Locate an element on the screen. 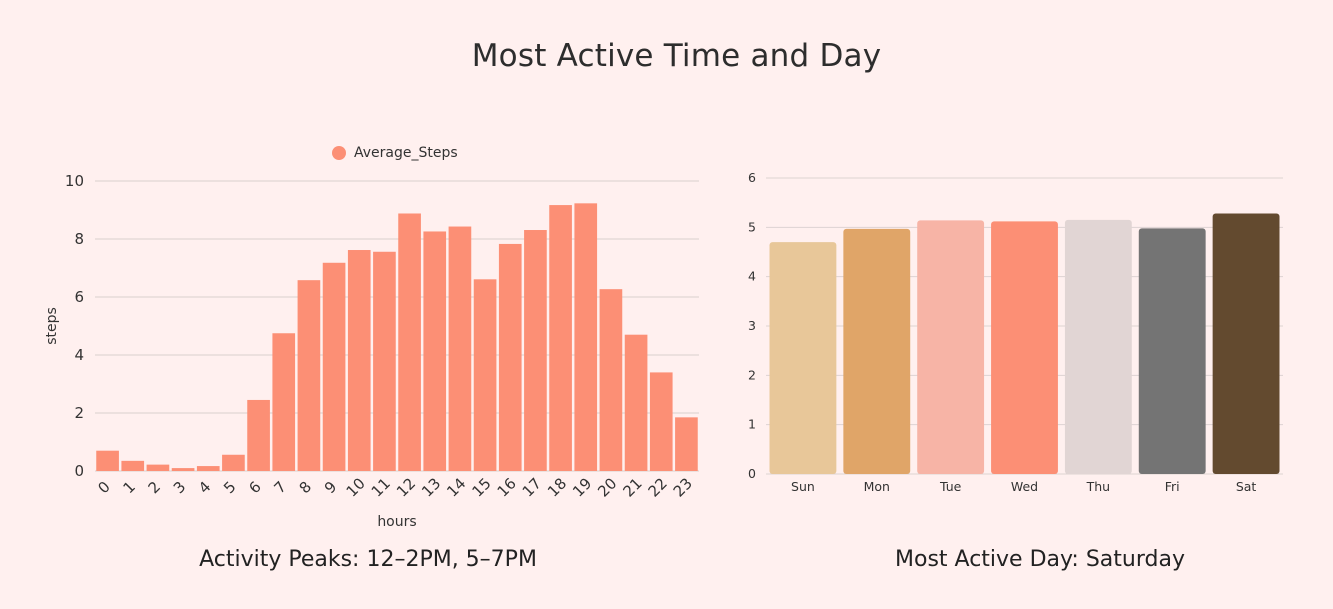 Image resolution: width=1333 pixels, height=609 pixels. right-chart-caption: Most Active Day: Saturday is located at coordinates (1040, 559).